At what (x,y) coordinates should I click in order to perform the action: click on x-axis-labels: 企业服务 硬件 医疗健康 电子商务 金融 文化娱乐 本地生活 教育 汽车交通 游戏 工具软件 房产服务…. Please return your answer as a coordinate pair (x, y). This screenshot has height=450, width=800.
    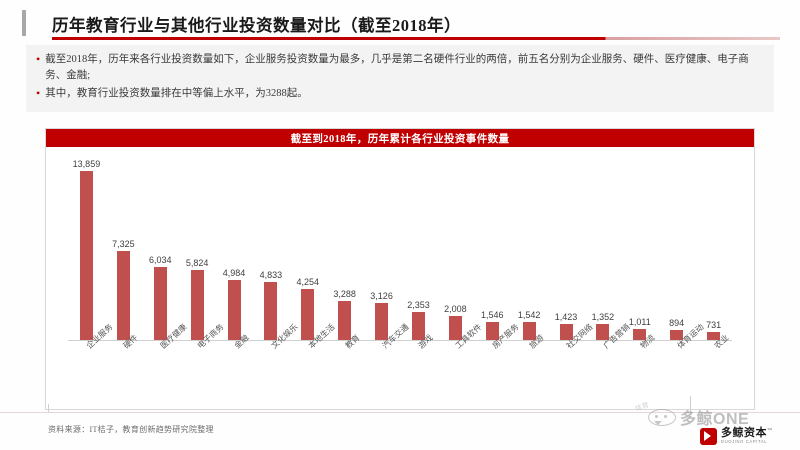
    Looking at the image, I should click on (400, 348).